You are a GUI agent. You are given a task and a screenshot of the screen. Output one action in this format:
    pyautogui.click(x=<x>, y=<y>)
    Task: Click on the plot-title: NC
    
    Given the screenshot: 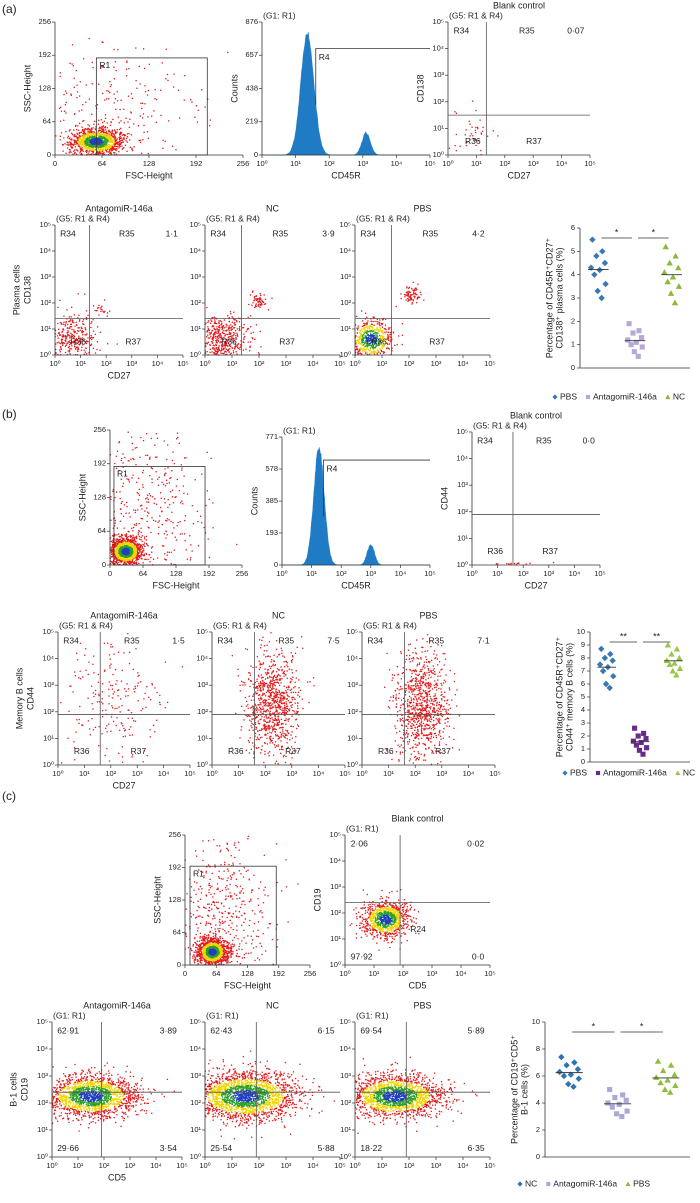 What is the action you would take?
    pyautogui.click(x=278, y=615)
    